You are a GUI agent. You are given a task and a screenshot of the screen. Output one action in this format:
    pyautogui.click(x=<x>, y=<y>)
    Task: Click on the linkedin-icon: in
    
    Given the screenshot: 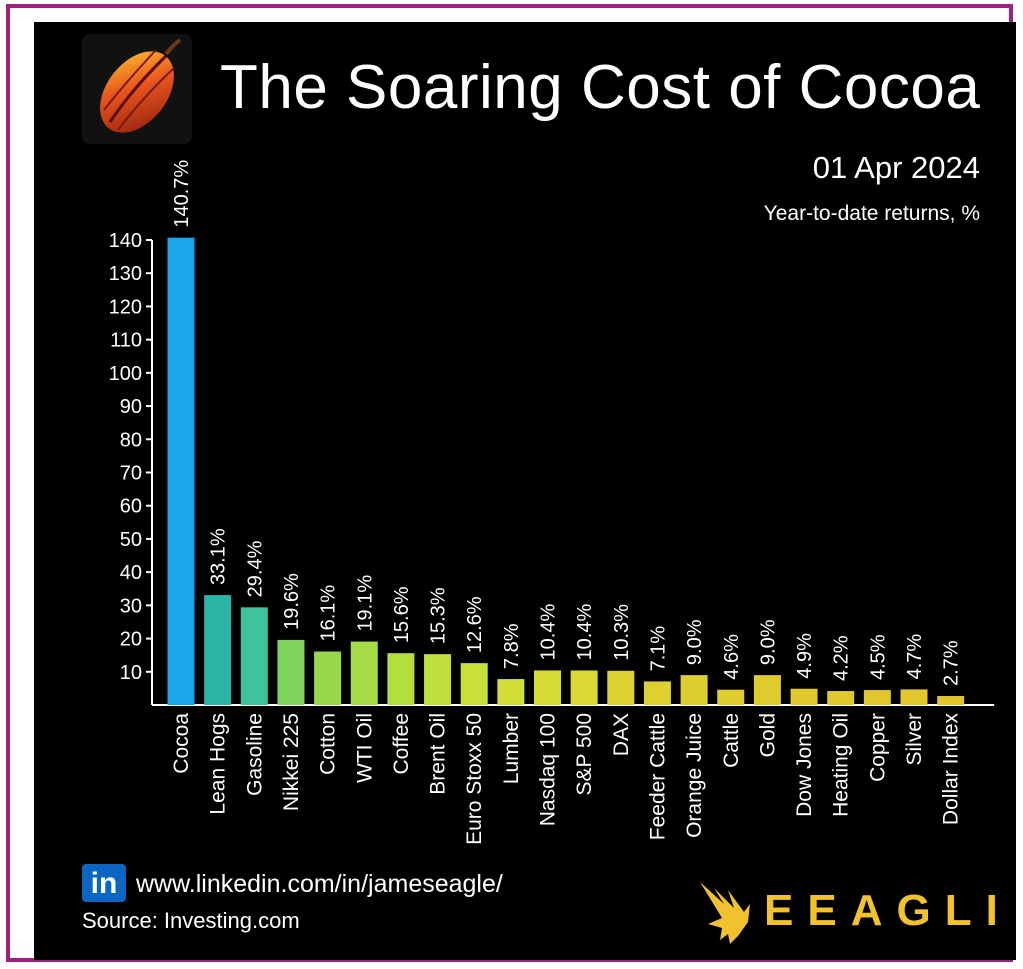 What is the action you would take?
    pyautogui.click(x=104, y=883)
    